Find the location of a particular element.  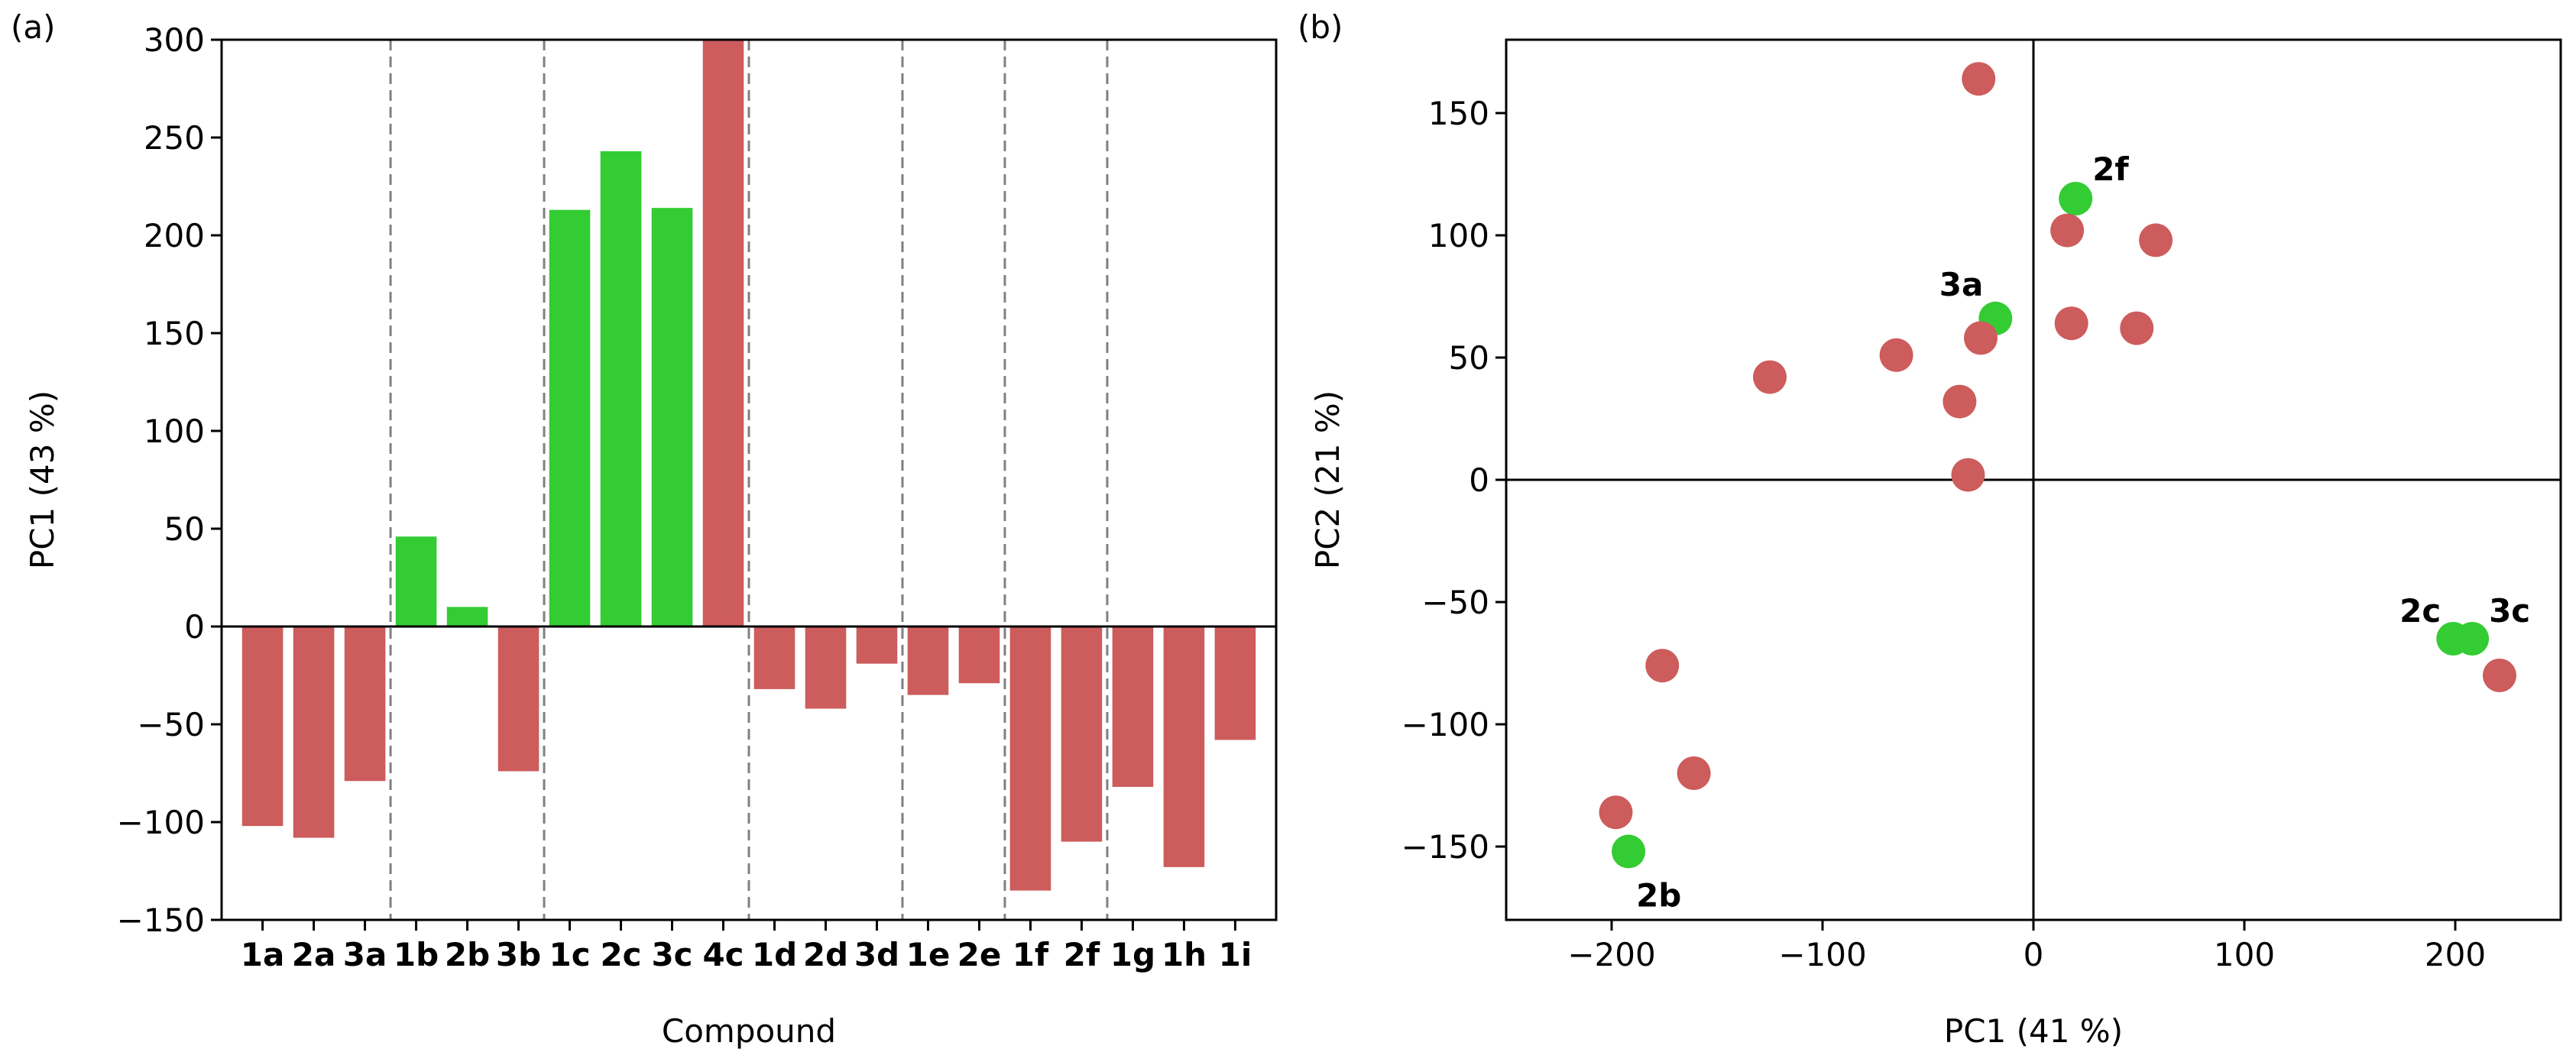

scatter-point-2b is located at coordinates (1629, 851).